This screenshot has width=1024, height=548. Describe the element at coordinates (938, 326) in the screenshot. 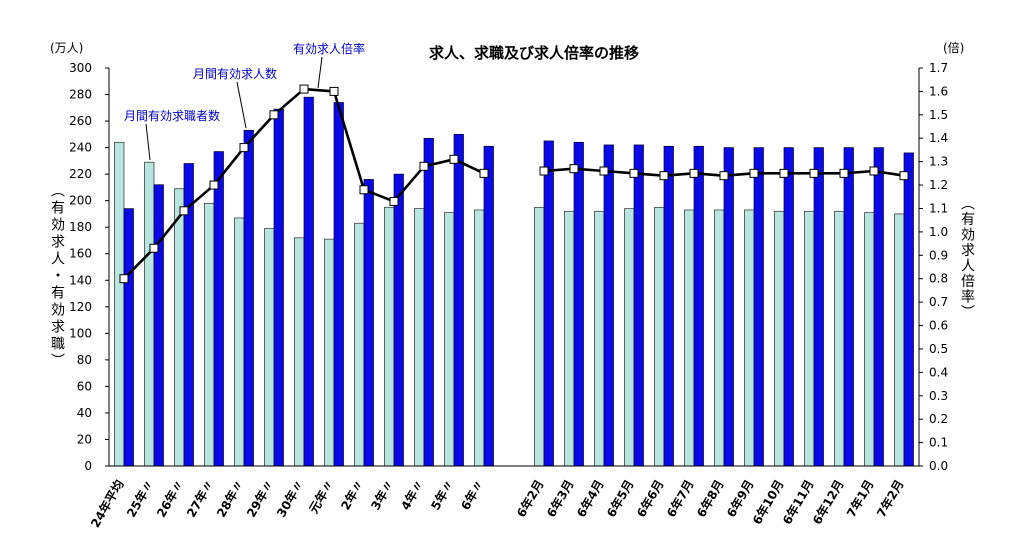

I see `y-right-tick-label: 0.6` at that location.